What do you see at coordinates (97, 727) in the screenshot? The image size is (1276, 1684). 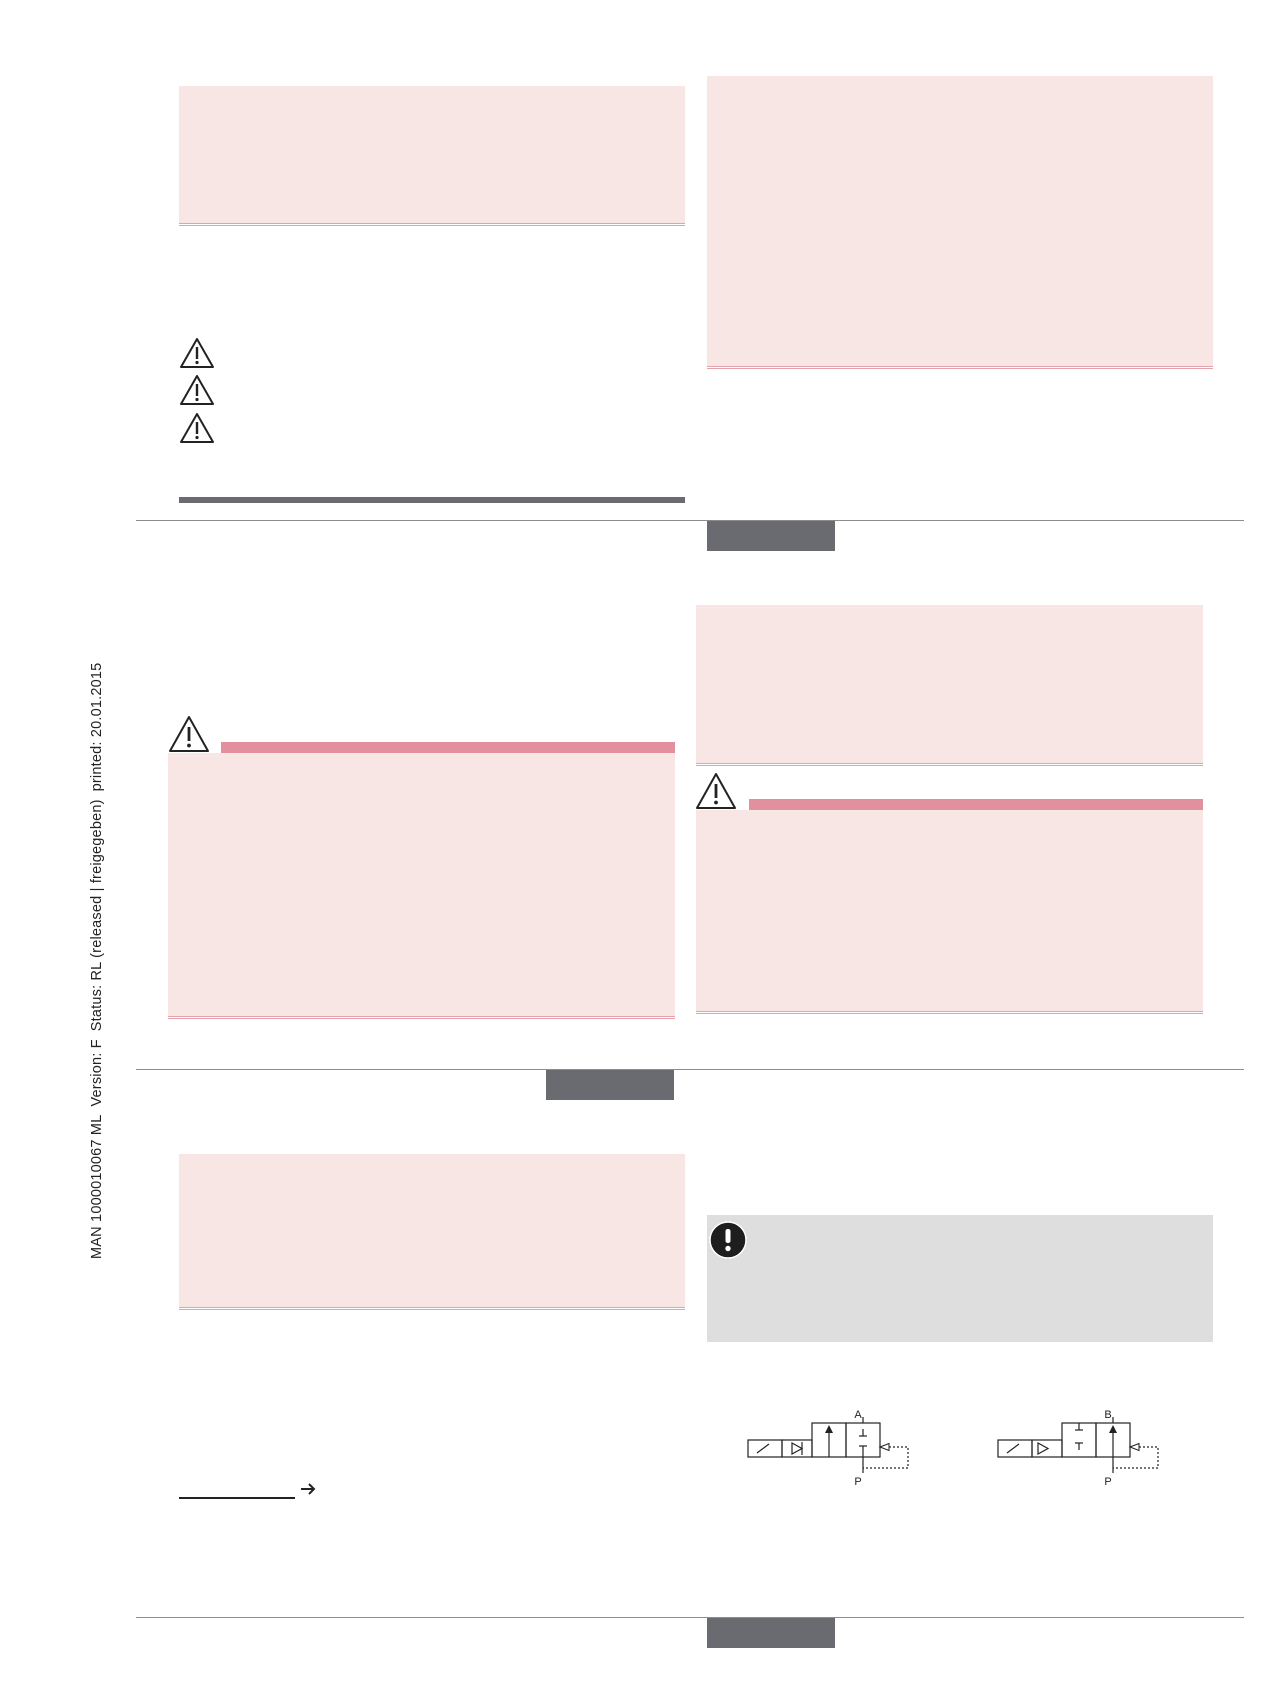 I see `doc-printed: printed: 20.01.2015` at bounding box center [97, 727].